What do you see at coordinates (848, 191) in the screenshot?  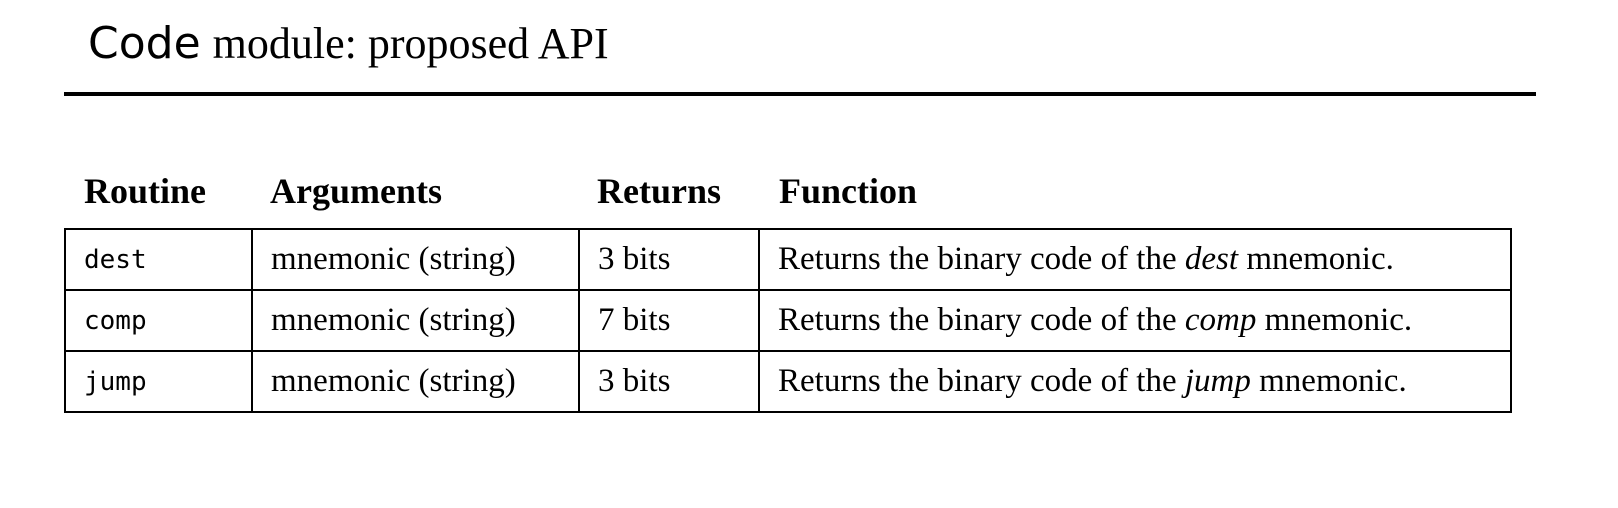 I see `header-function: Function` at bounding box center [848, 191].